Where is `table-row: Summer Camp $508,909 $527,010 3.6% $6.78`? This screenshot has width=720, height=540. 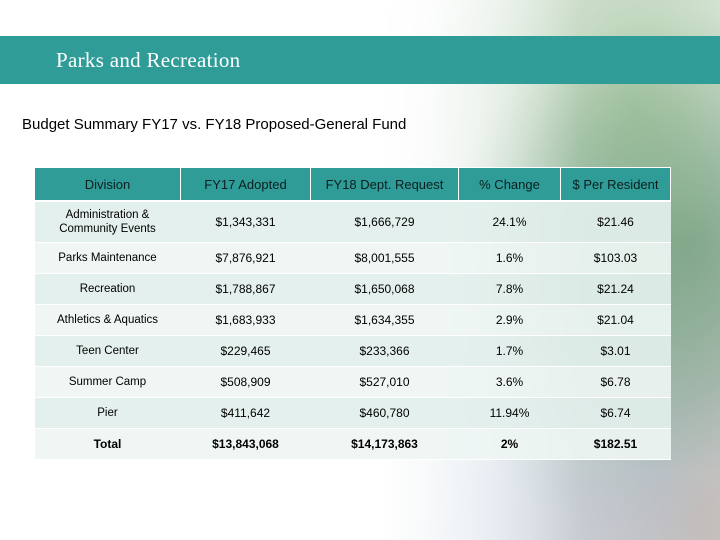 table-row: Summer Camp $508,909 $527,010 3.6% $6.78 is located at coordinates (352, 382).